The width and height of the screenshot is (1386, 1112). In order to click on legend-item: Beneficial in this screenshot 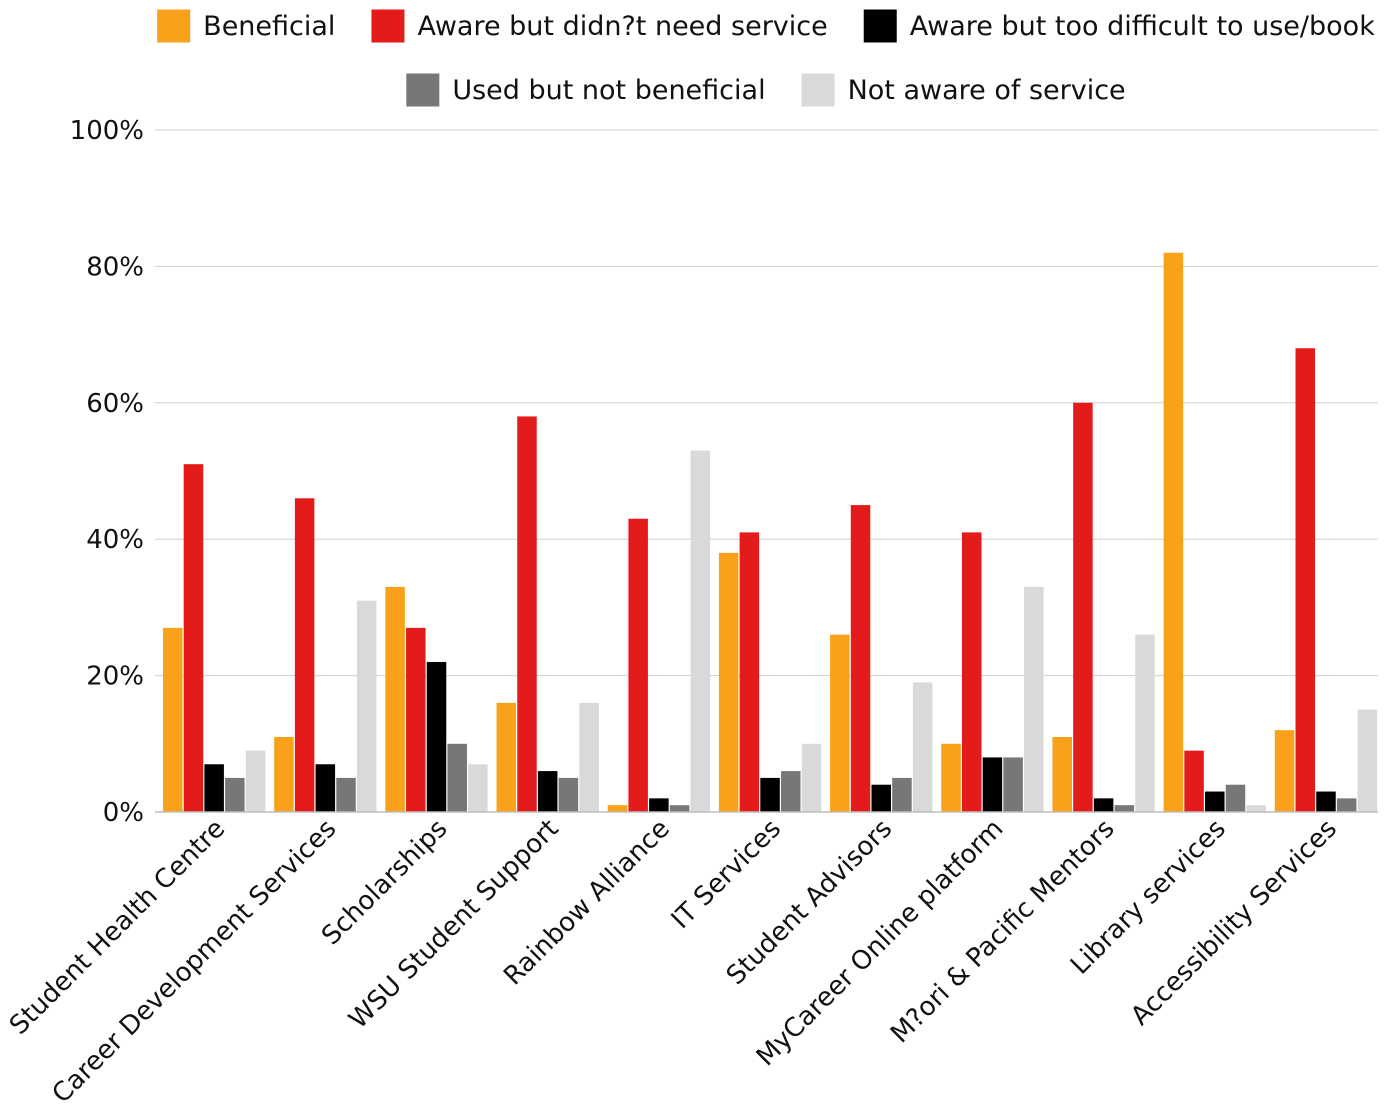, I will do `click(246, 26)`.